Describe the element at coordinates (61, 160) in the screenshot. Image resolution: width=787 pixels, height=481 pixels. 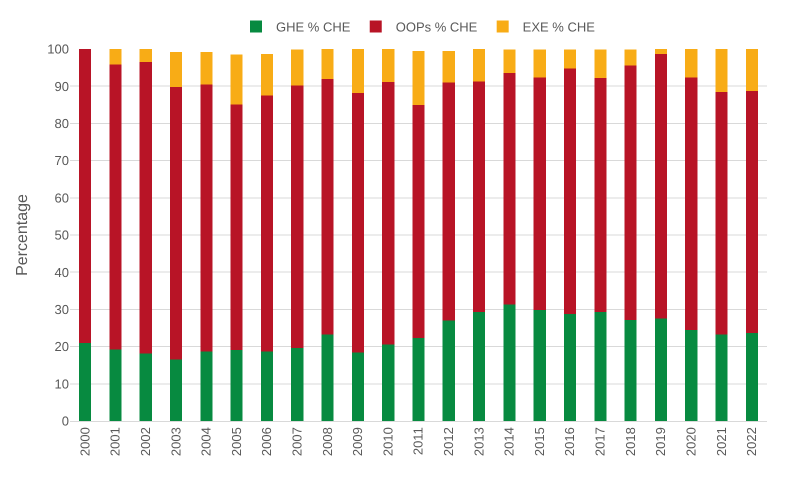
I see `y-tick-label: 70` at that location.